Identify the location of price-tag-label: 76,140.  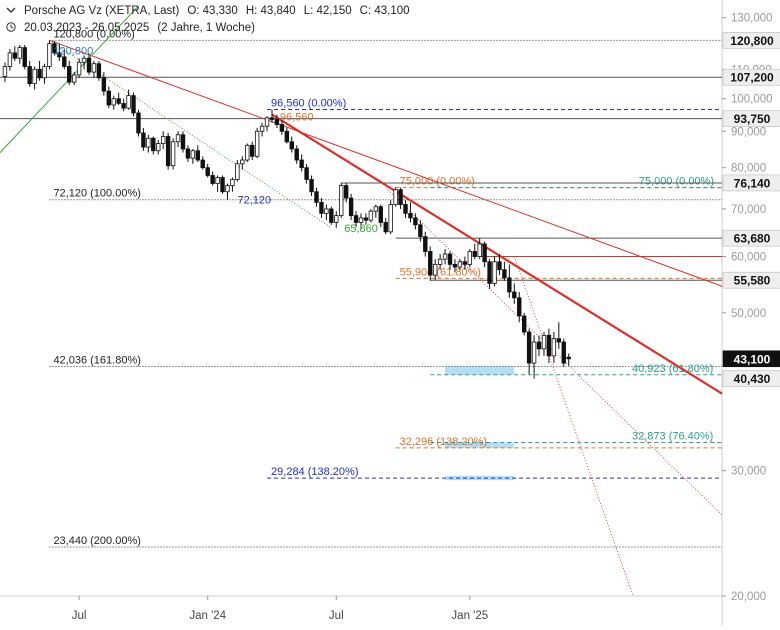
(752, 183).